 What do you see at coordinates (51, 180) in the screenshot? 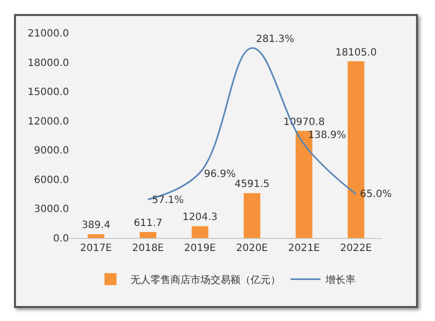
I see `y-tick-label: 6000.0` at bounding box center [51, 180].